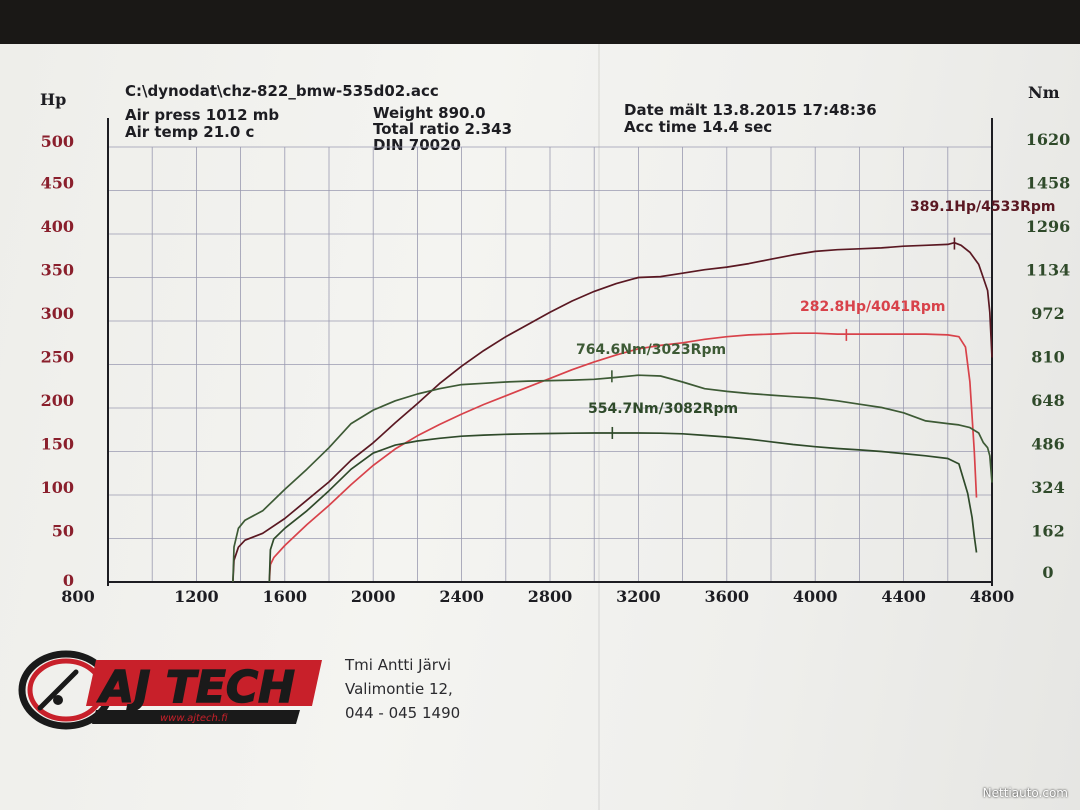  Describe the element at coordinates (1047, 400) in the screenshot. I see `right-tick-label: 648` at that location.